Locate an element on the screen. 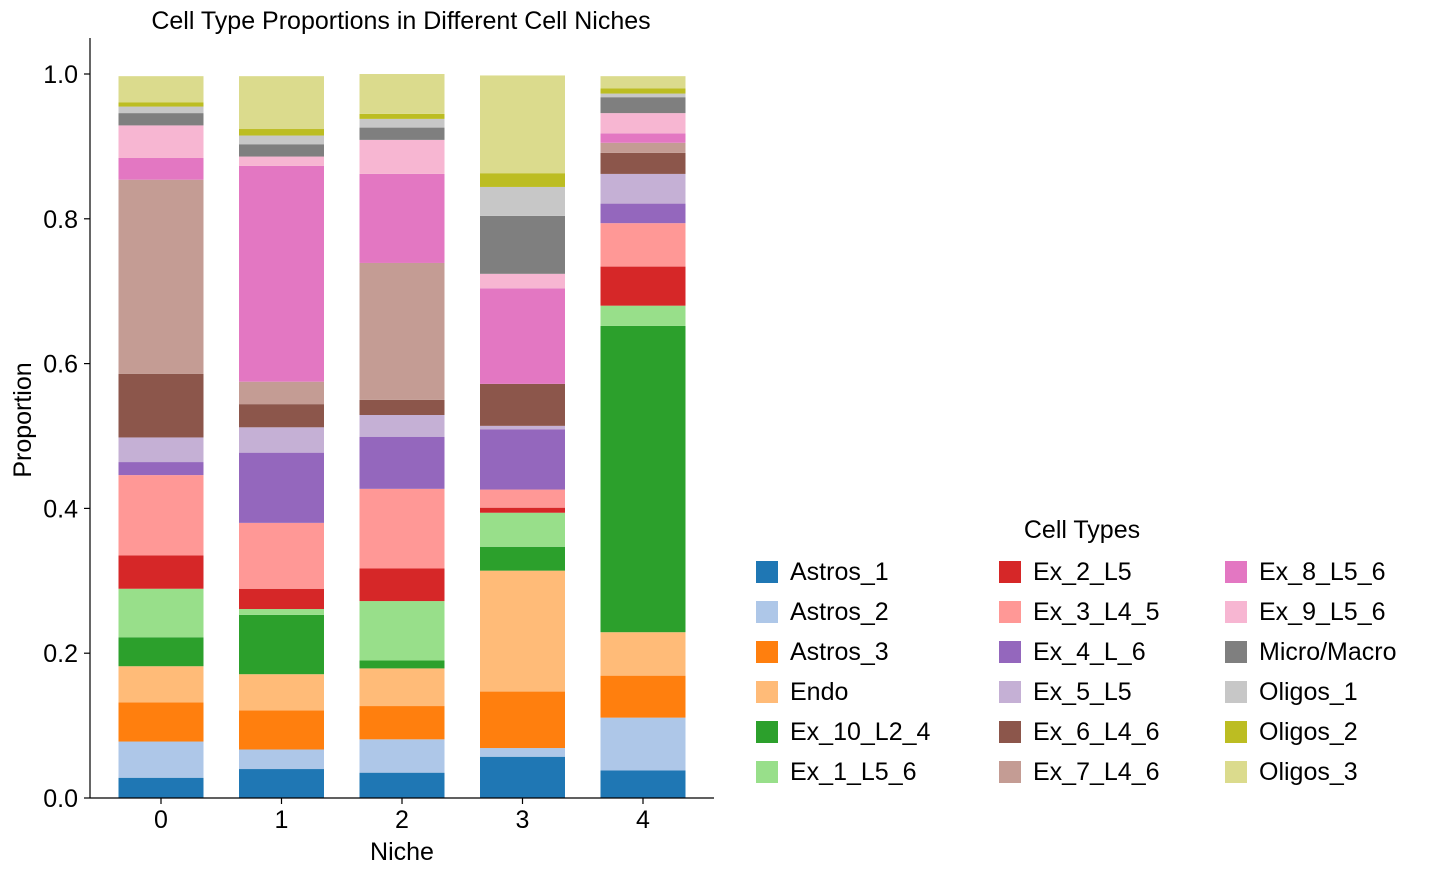  legend-label: Ex_4_L_6 is located at coordinates (1089, 651).